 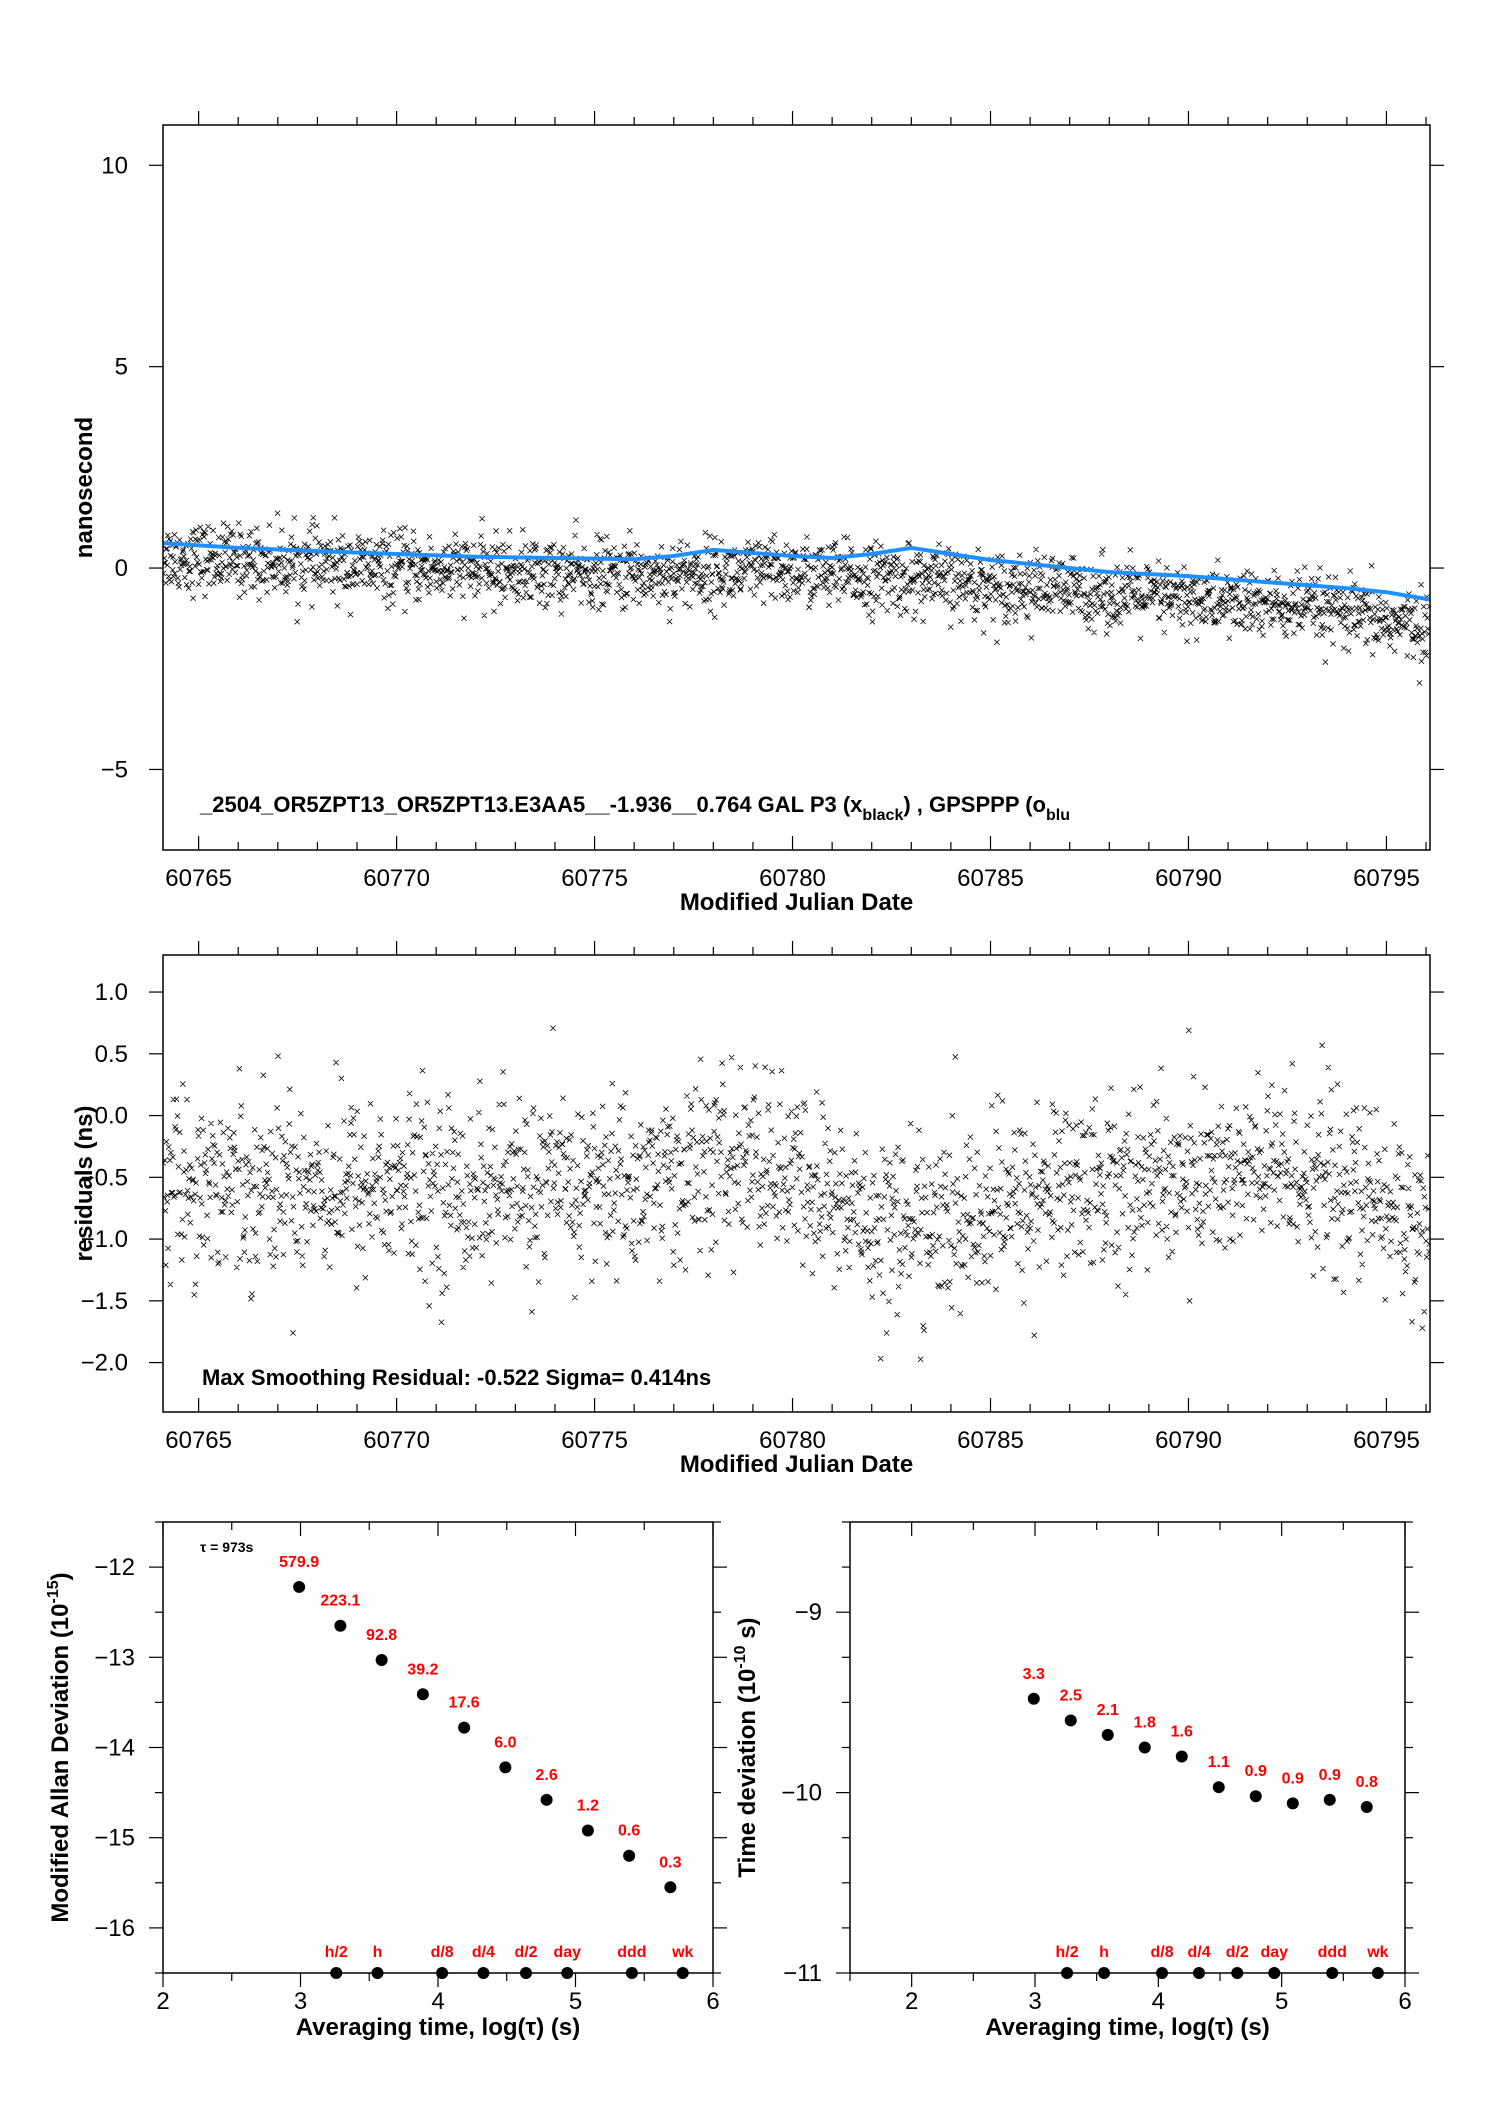 What do you see at coordinates (59, 1747) in the screenshot?
I see `y-axis-title: Modified Allan Deviation (10-15)` at bounding box center [59, 1747].